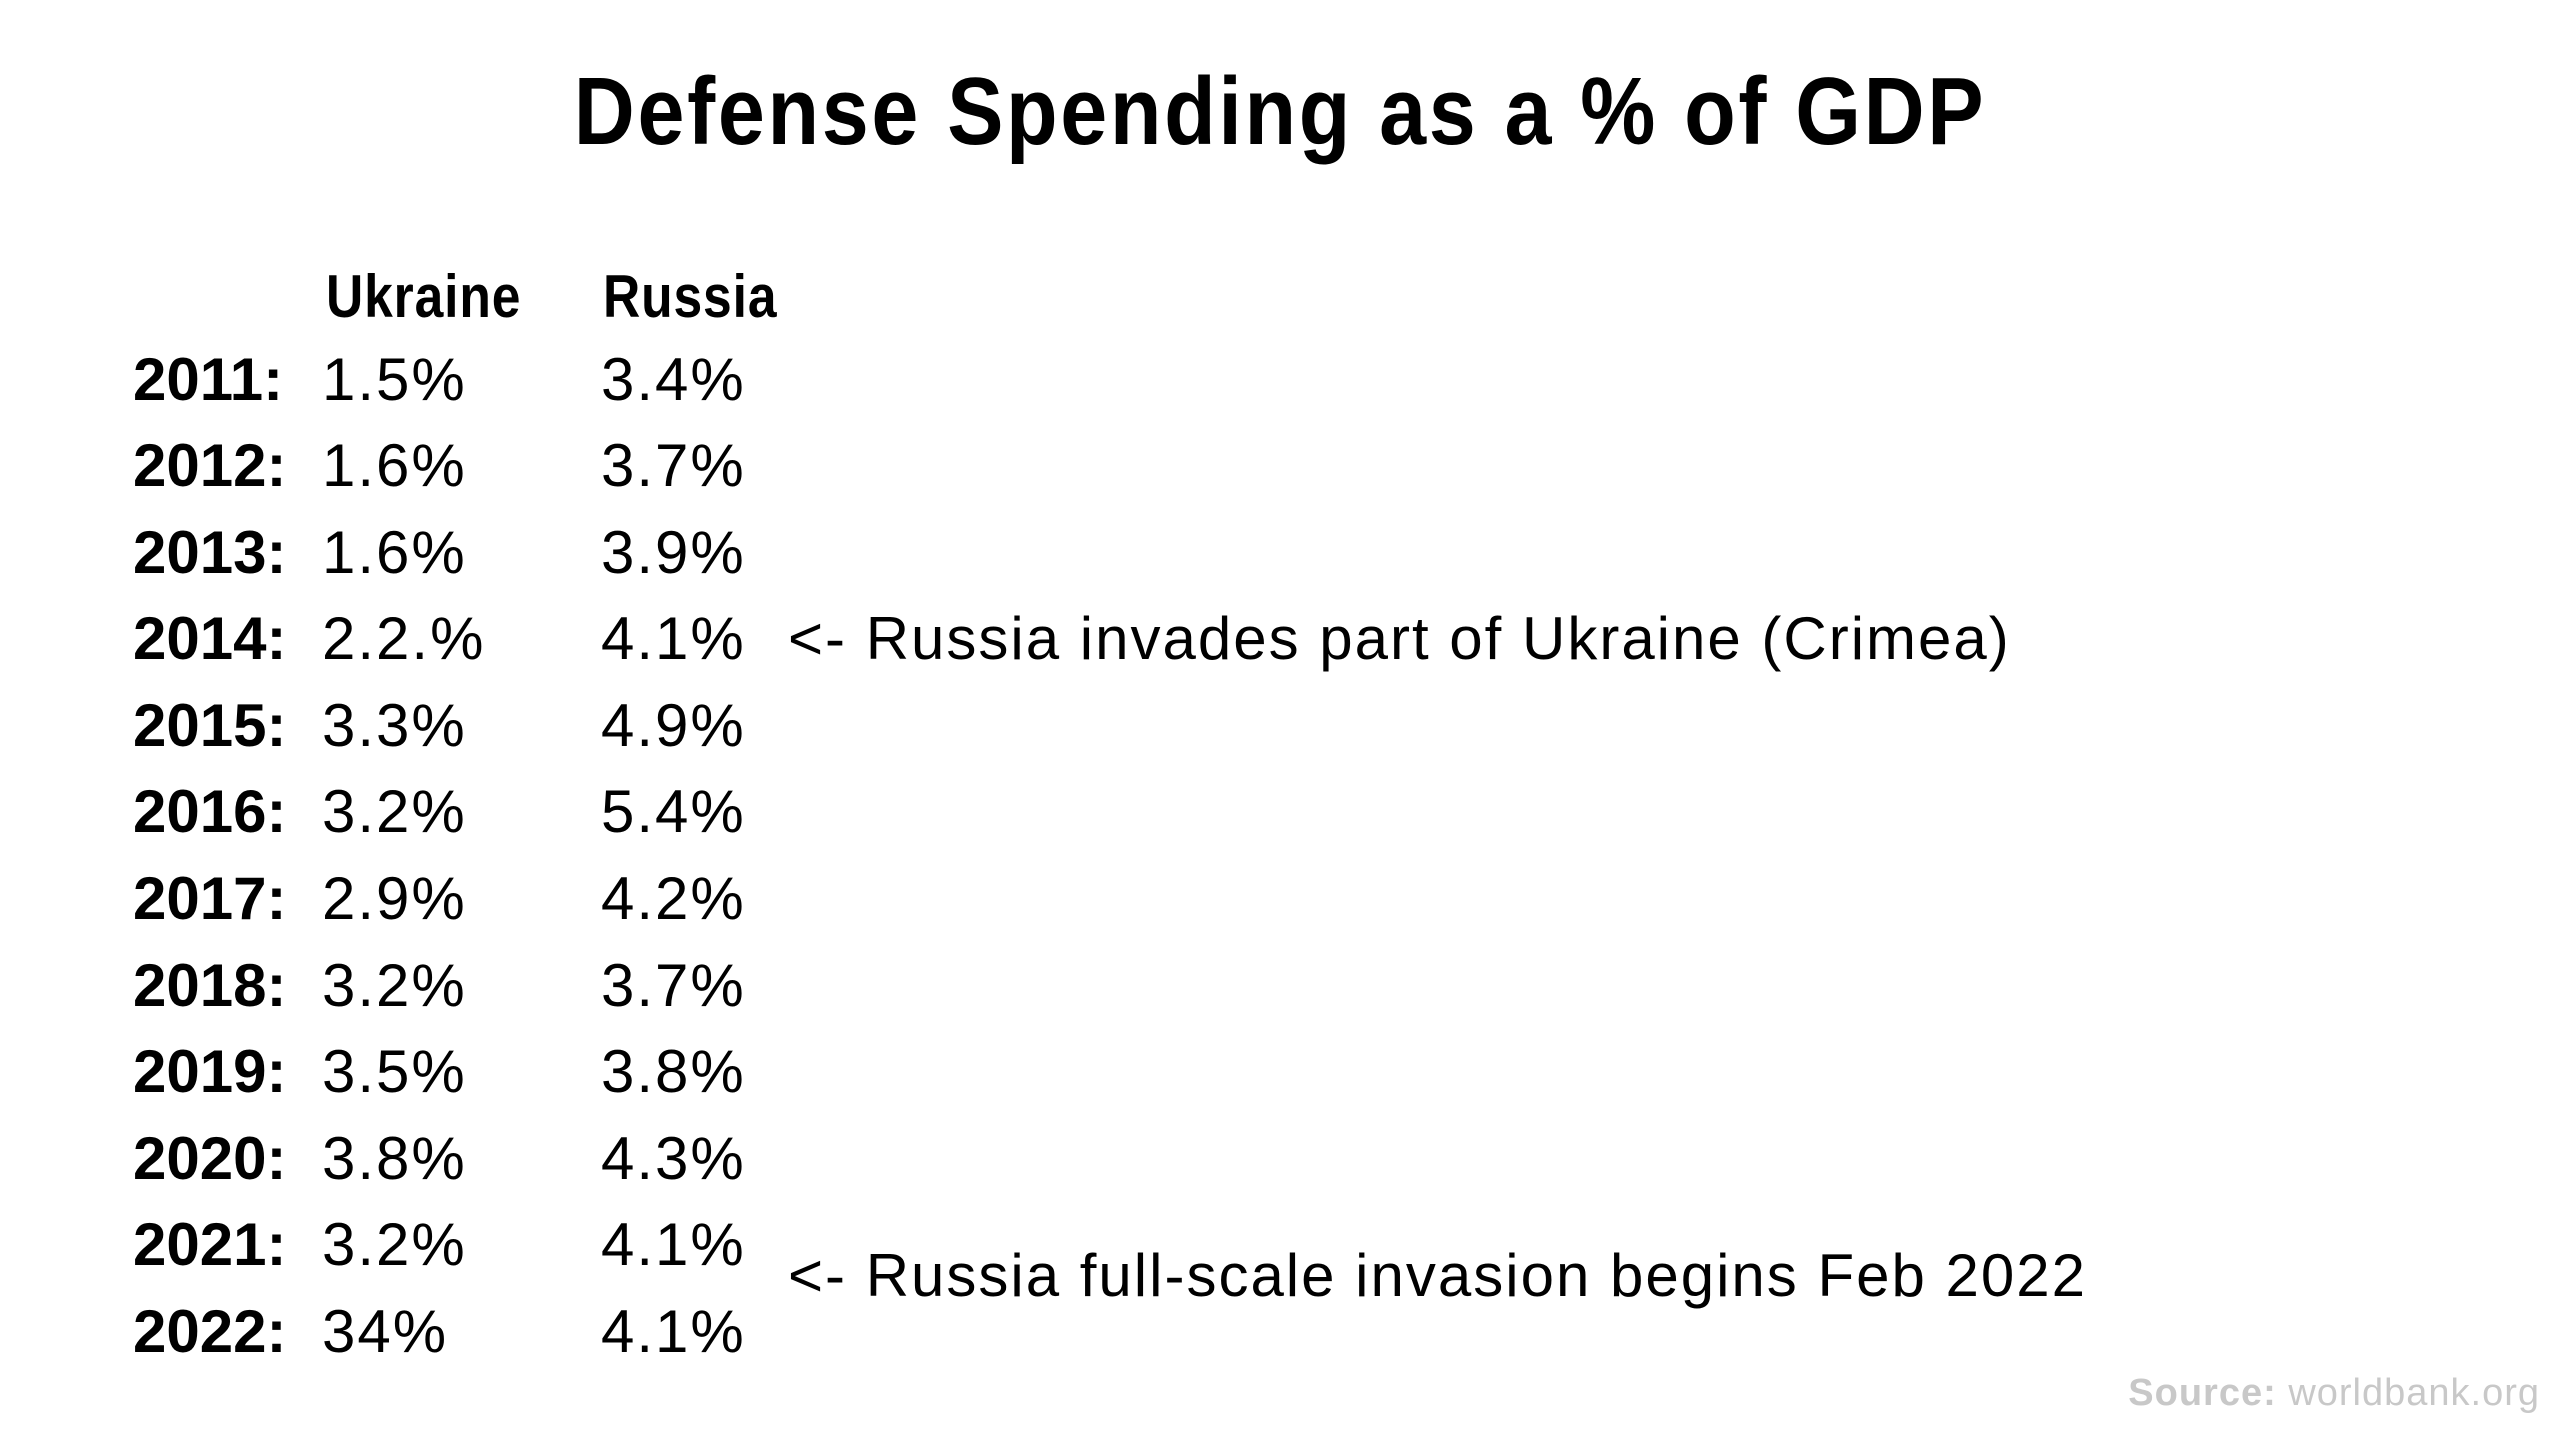 The height and width of the screenshot is (1440, 2560). What do you see at coordinates (673, 898) in the screenshot?
I see `row-russia-value: 4.2%` at bounding box center [673, 898].